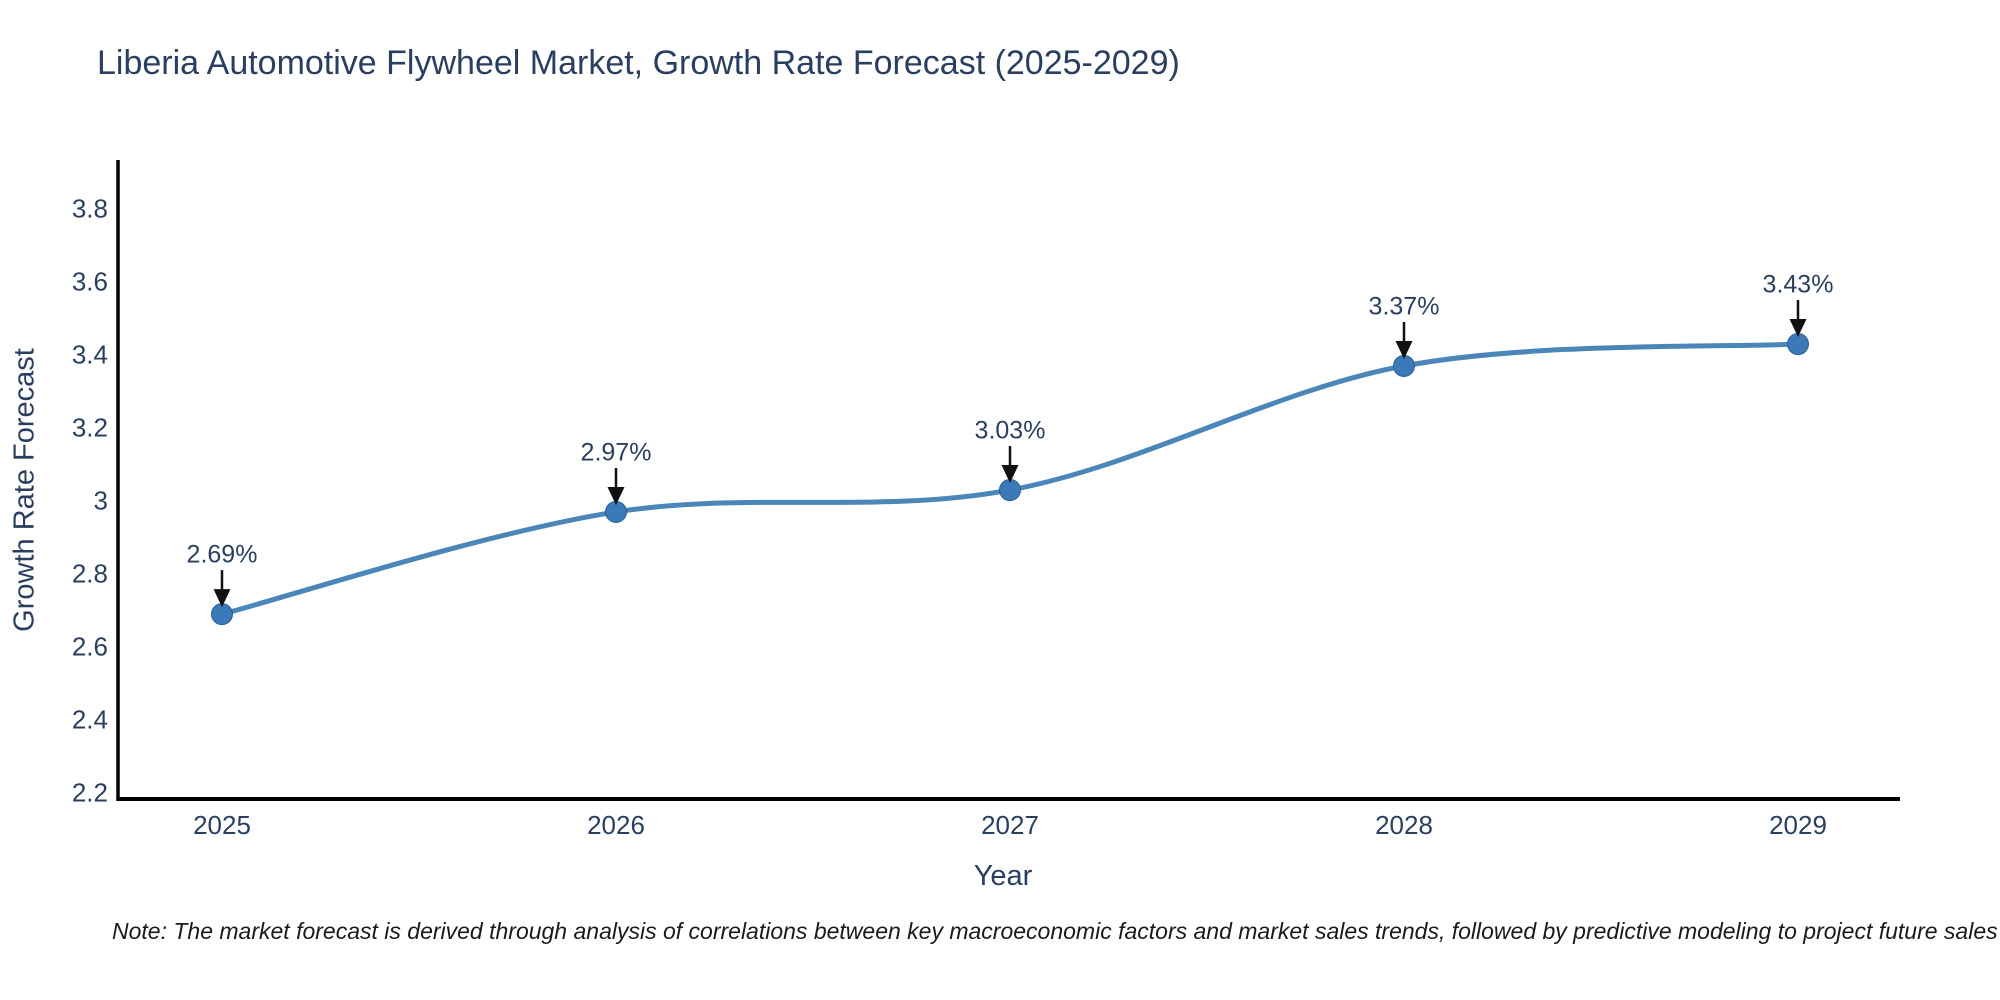 The image size is (2000, 1000). Describe the element at coordinates (1010, 430) in the screenshot. I see `point-annotation-label: 3.03%` at that location.